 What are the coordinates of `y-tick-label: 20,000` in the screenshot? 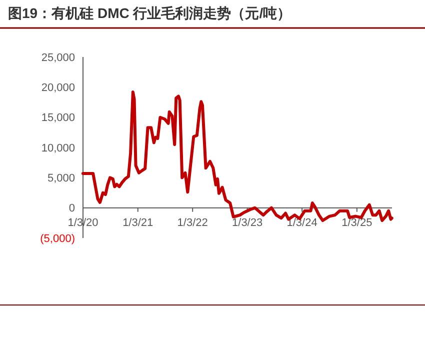 It's located at (58, 88).